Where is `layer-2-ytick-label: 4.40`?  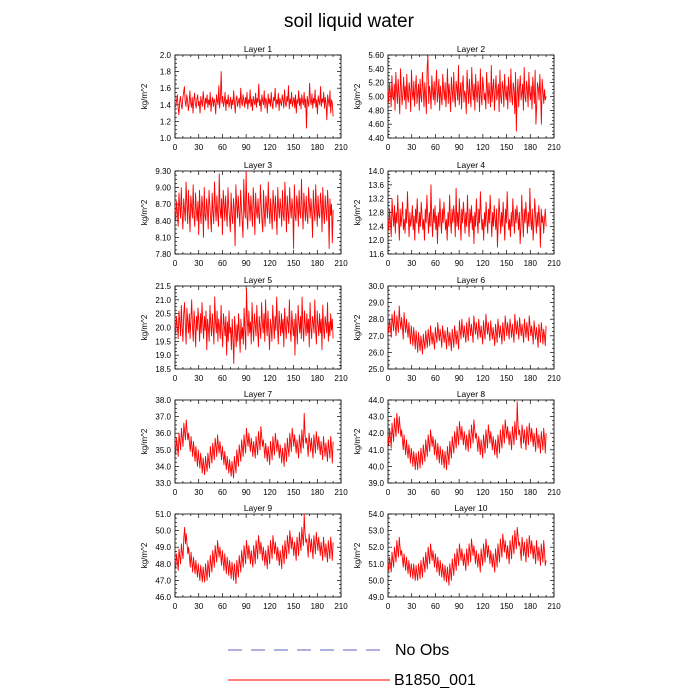 layer-2-ytick-label: 4.40 is located at coordinates (376, 138).